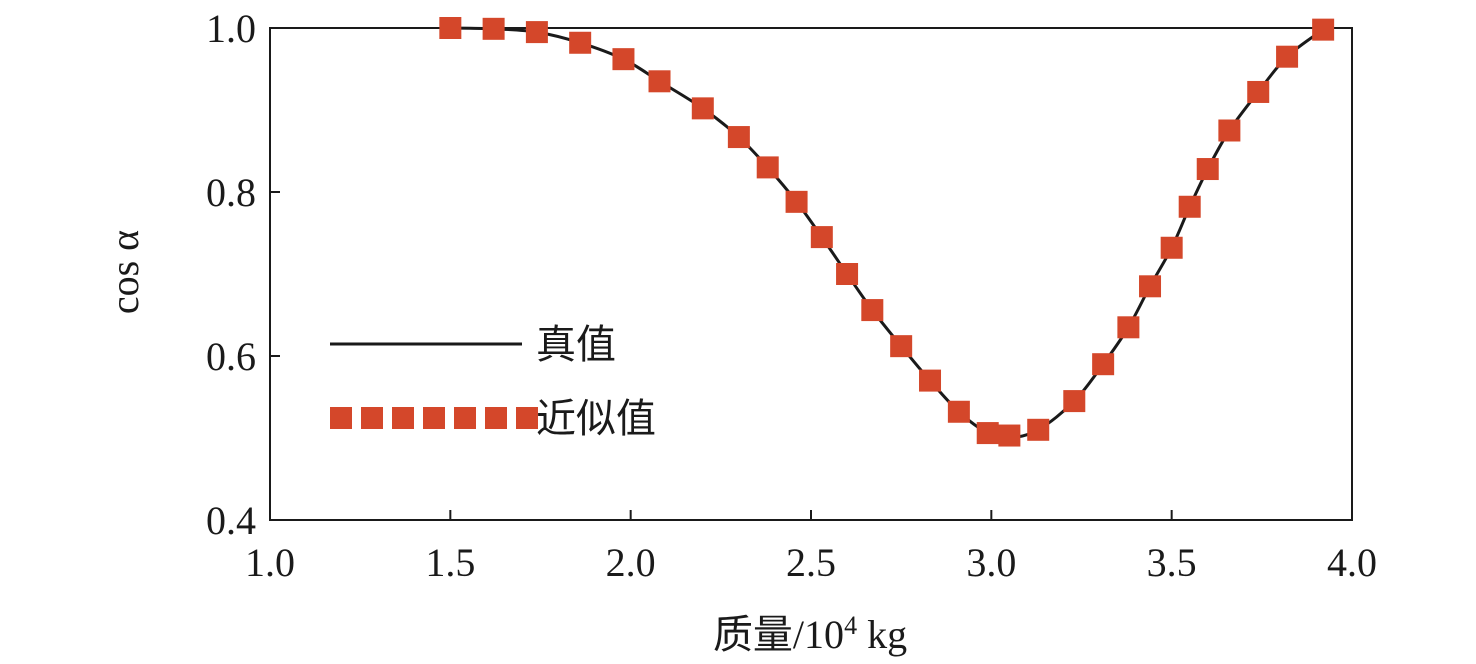 The image size is (1476, 664). What do you see at coordinates (231, 520) in the screenshot?
I see `y-tick-label: 0.4` at bounding box center [231, 520].